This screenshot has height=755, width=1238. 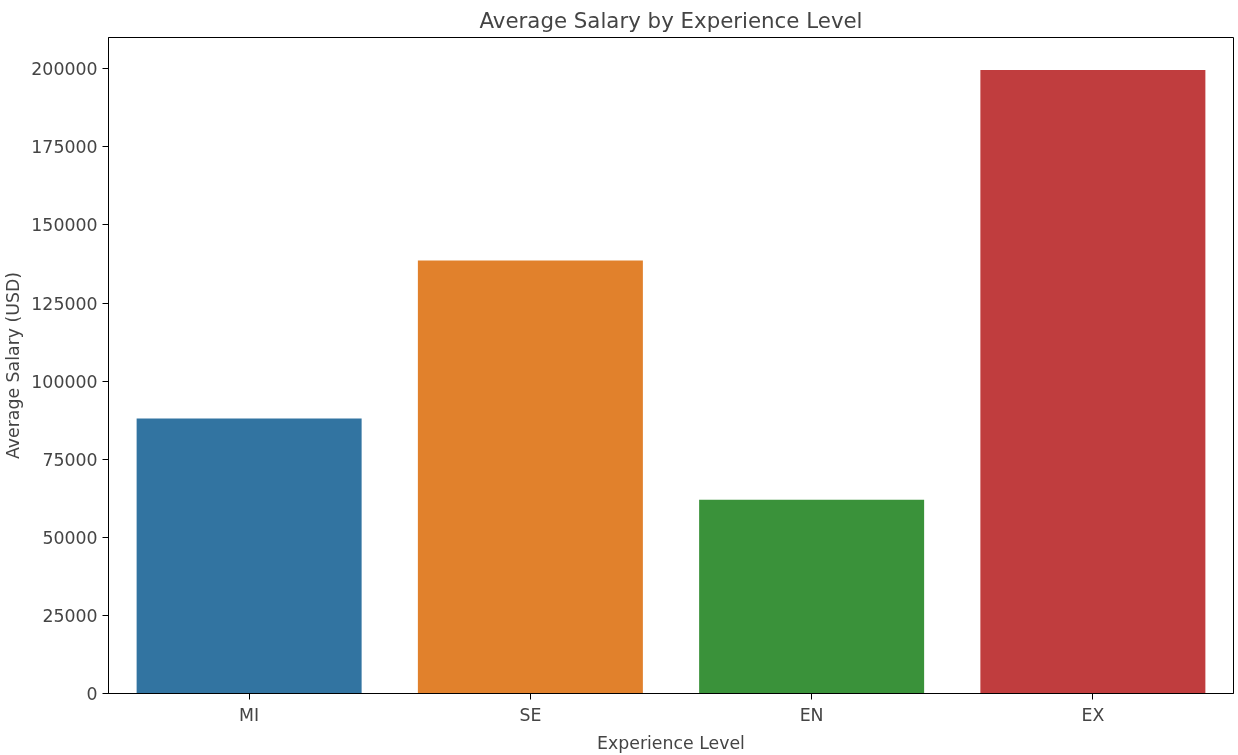 What do you see at coordinates (249, 714) in the screenshot?
I see `x-tick-label: MI` at bounding box center [249, 714].